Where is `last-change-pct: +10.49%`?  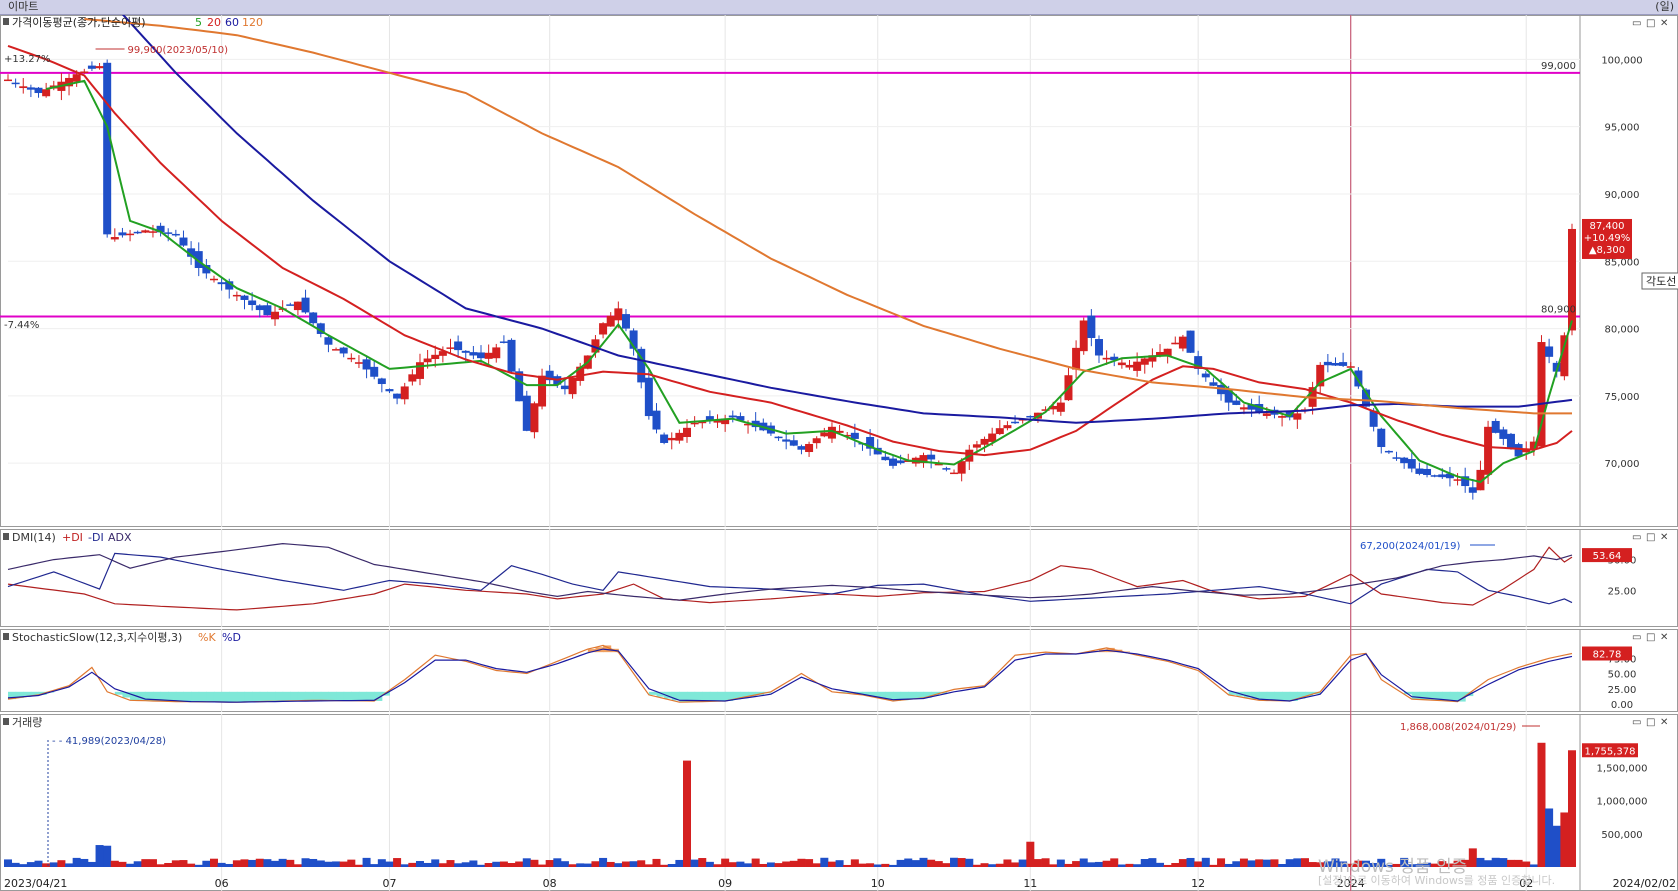
last-change-pct: +10.49% is located at coordinates (1607, 238).